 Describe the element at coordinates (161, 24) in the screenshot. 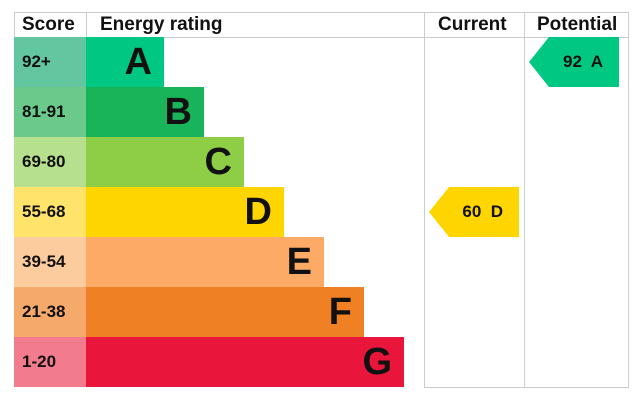

I see `header-energy-rating: Energy rating` at that location.